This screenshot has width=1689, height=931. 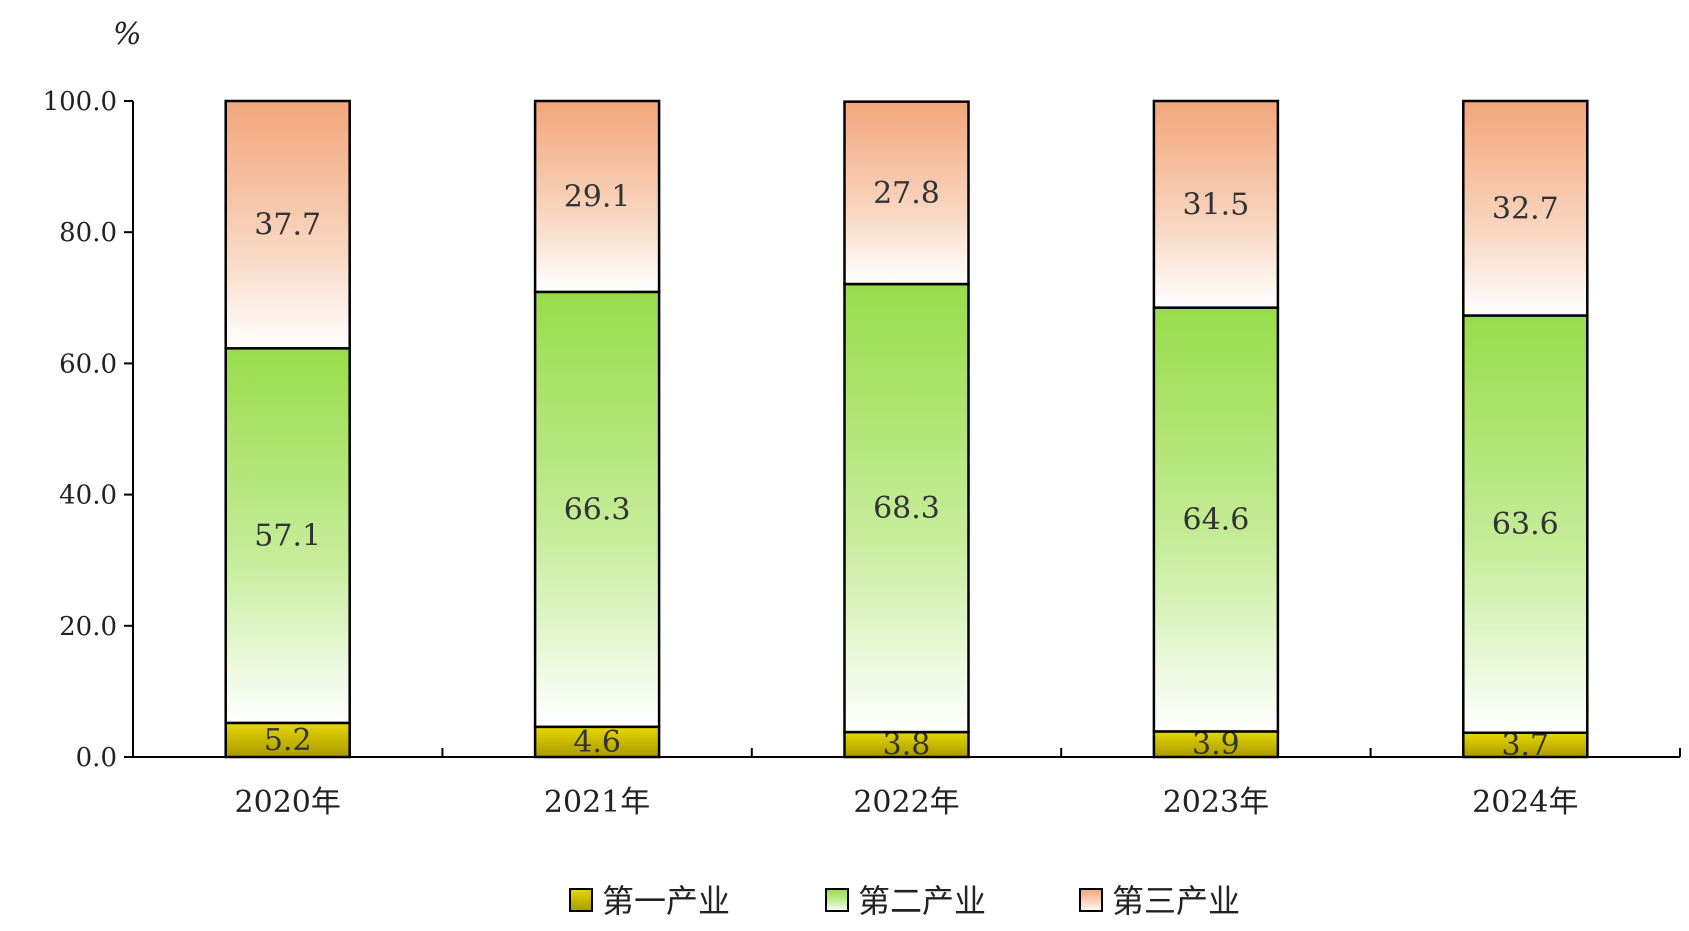 I want to click on legend-label: 第二产业, so click(x=922, y=901).